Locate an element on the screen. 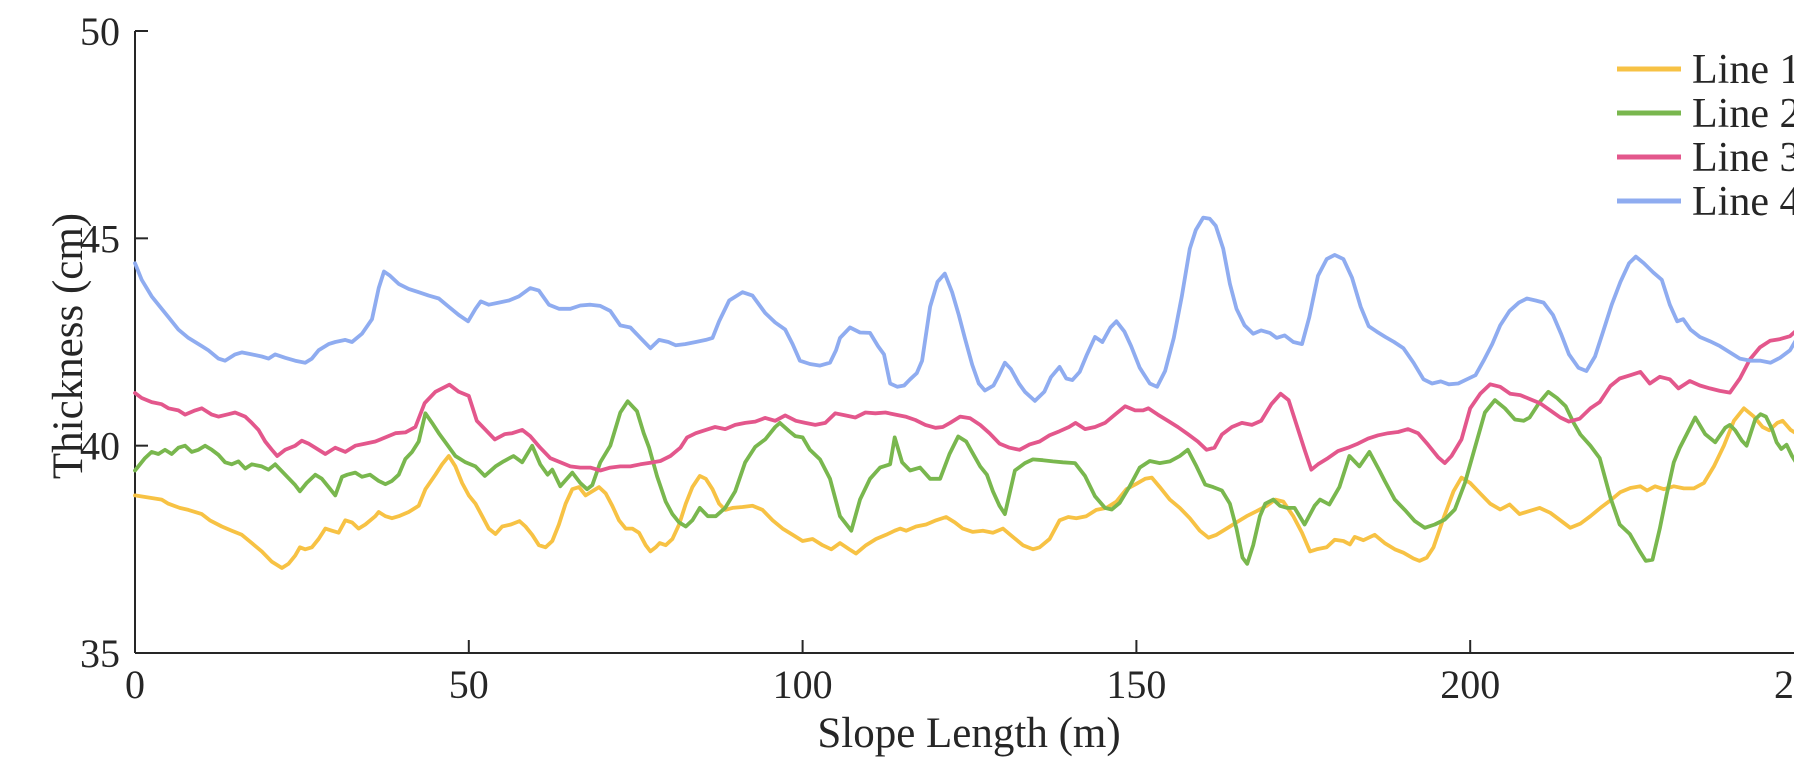 The height and width of the screenshot is (761, 1794). legend-label-2: Line 2 is located at coordinates (1743, 114).